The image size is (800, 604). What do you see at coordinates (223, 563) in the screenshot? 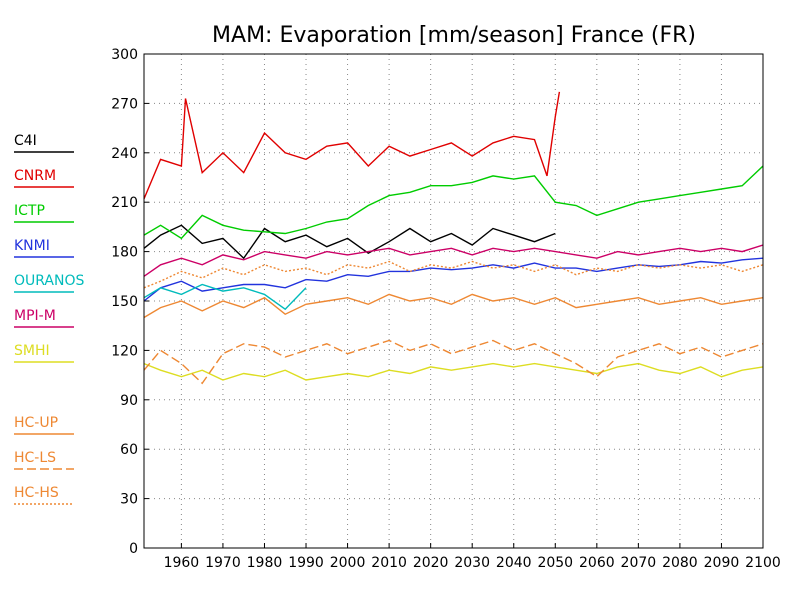
I see `x-tick-label: 1970` at bounding box center [223, 563].